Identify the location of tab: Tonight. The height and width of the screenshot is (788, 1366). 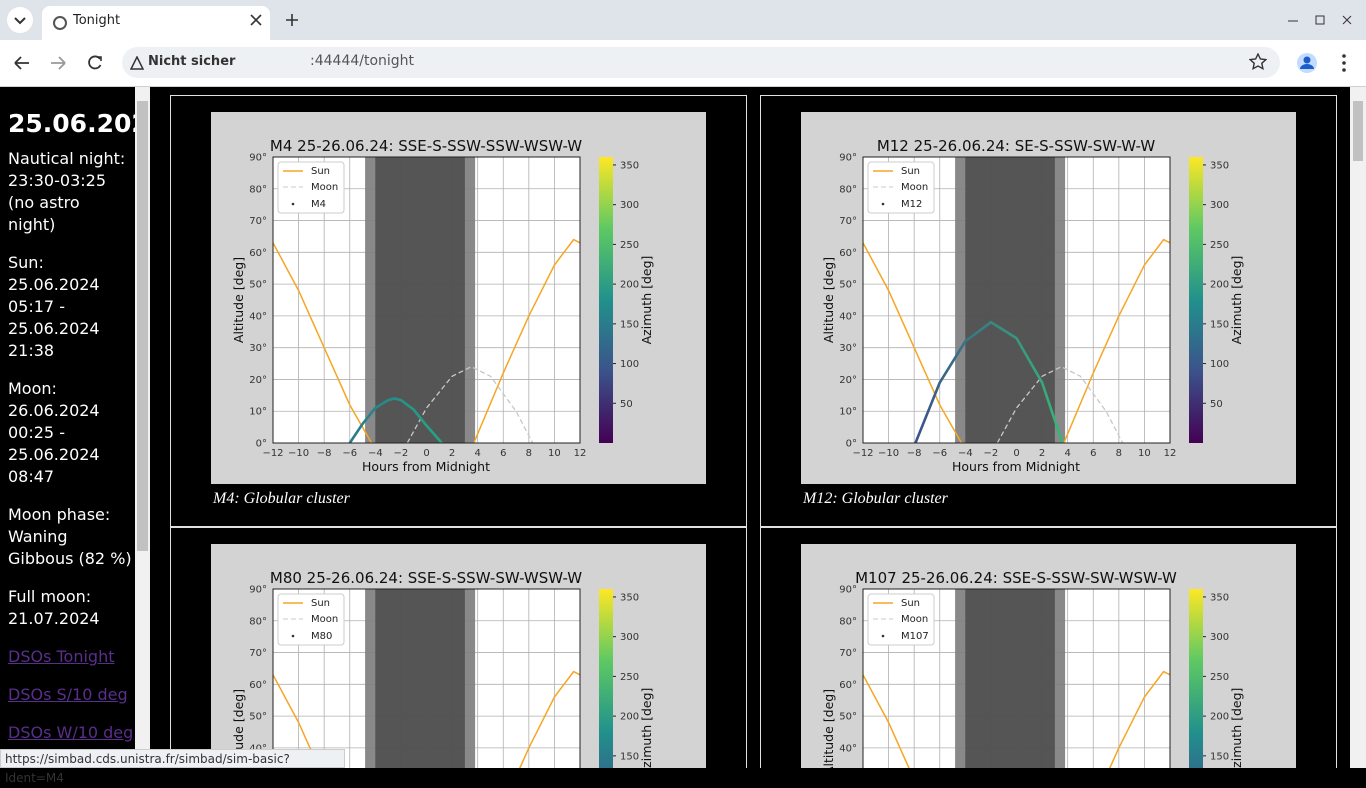
(156, 23).